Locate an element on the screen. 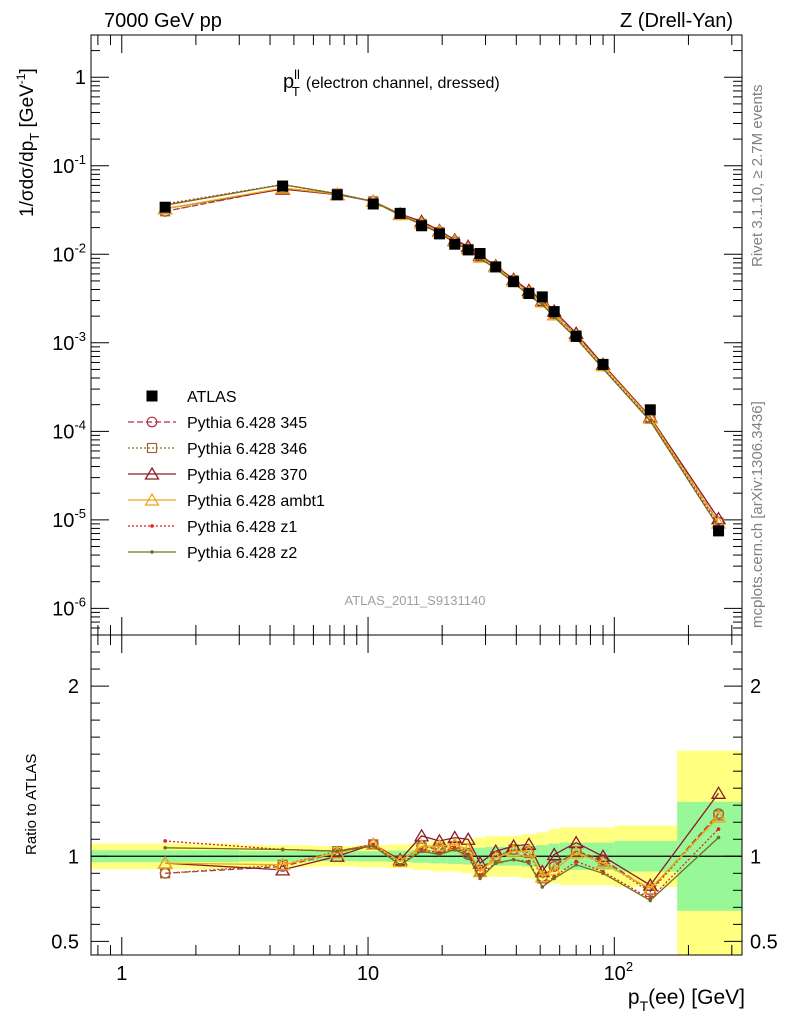 This screenshot has height=1024, width=786. legend-item: Pythia 6.428 345 is located at coordinates (217, 423).